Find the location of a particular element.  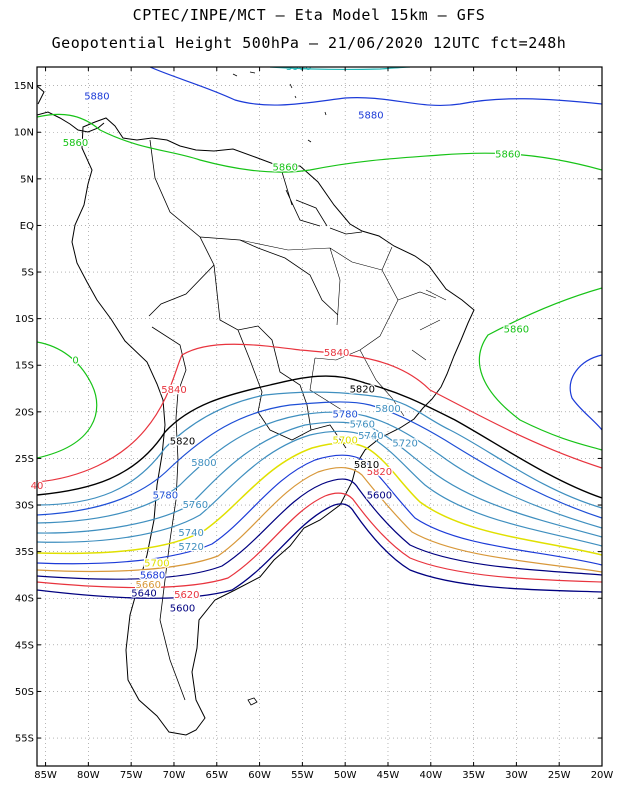

lon-tick-label: 45W is located at coordinates (388, 775).